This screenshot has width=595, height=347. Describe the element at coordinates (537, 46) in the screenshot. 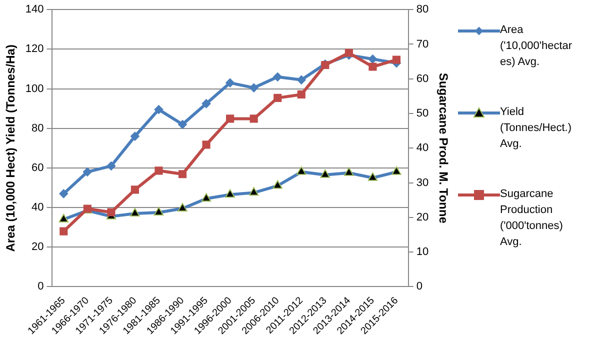

I see `legend-label: Area ('10,000'hectares) Avg.` at that location.